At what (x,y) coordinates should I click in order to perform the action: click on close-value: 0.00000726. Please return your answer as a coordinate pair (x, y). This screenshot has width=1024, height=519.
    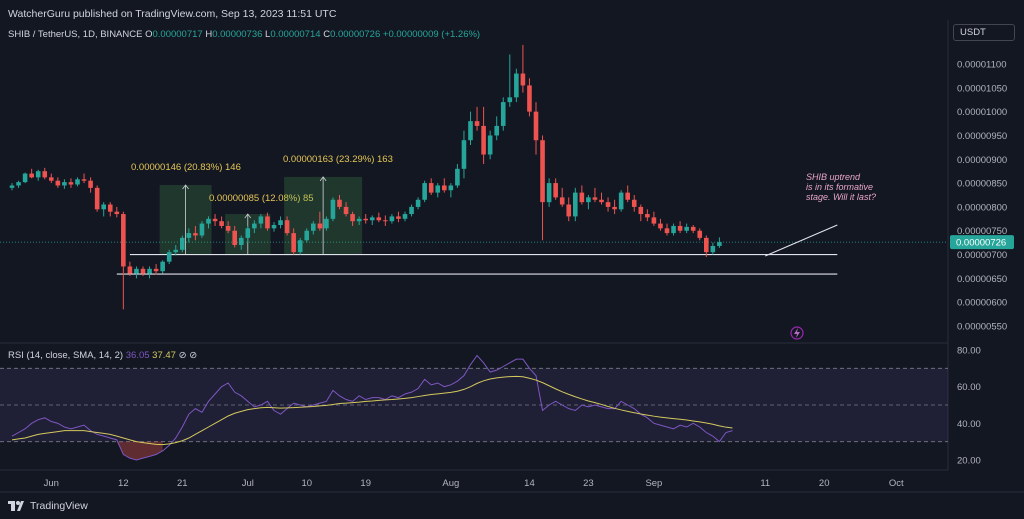
    Looking at the image, I should click on (355, 34).